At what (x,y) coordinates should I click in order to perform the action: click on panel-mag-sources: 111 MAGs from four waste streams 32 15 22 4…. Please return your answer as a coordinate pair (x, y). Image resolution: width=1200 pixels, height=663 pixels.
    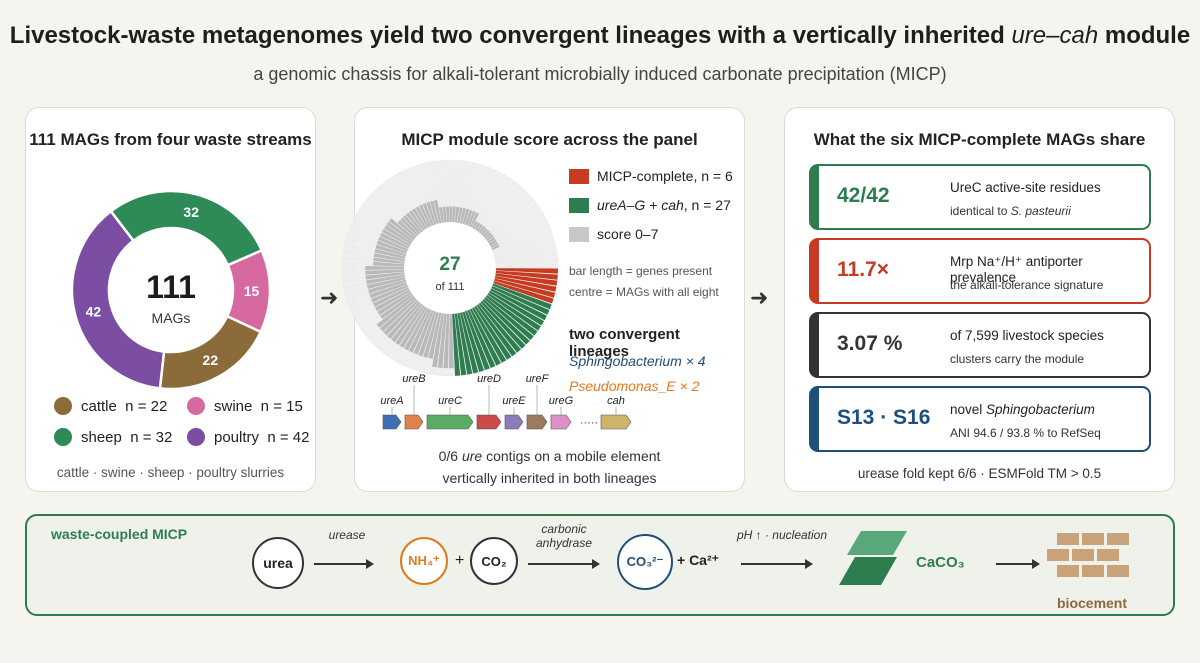
    Looking at the image, I should click on (170, 299).